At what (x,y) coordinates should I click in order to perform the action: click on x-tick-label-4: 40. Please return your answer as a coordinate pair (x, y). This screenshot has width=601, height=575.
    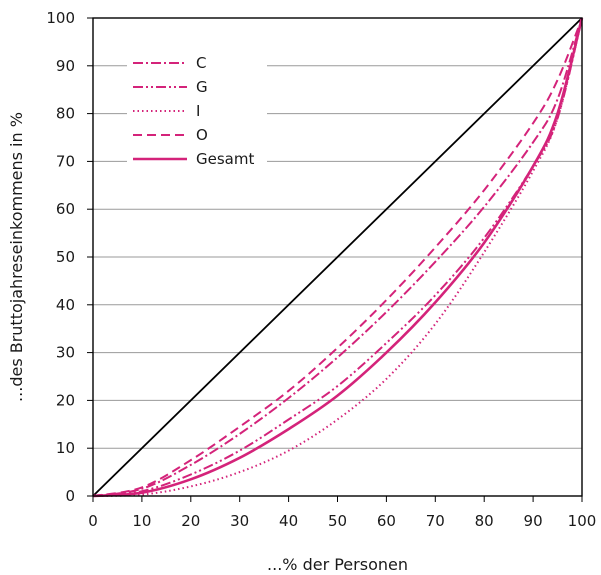
    Looking at the image, I should click on (288, 521).